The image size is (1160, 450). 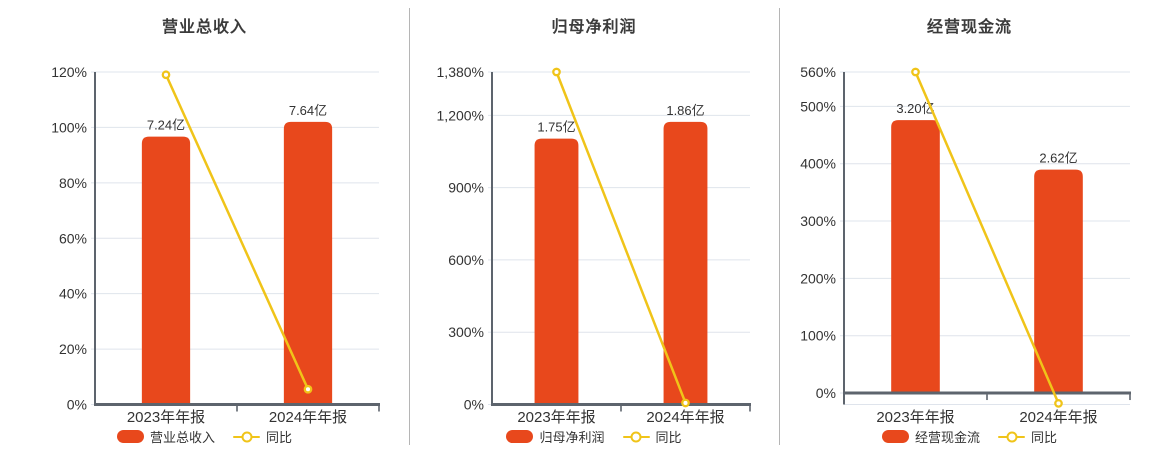 I want to click on legend-item-bar-series: 归母净利润, so click(x=555, y=436).